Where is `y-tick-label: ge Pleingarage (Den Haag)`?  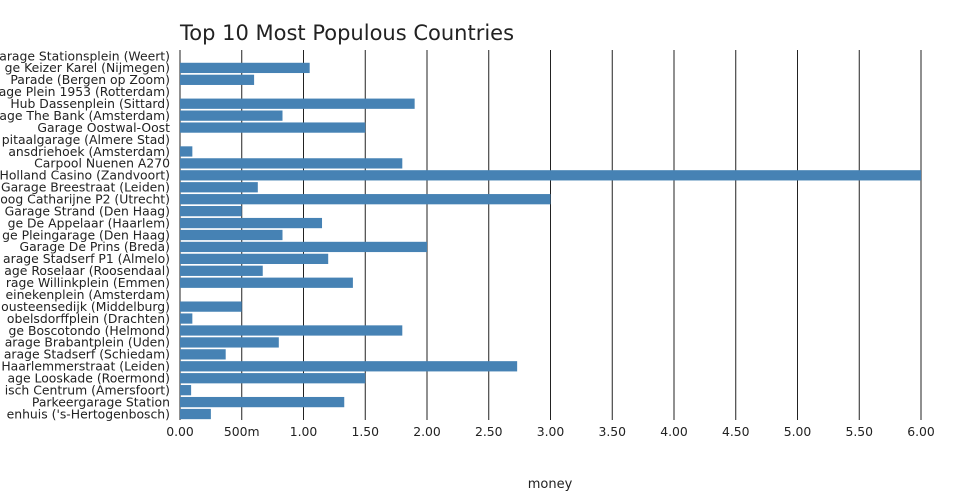
y-tick-label: ge Pleingarage (Den Haag) is located at coordinates (86, 234).